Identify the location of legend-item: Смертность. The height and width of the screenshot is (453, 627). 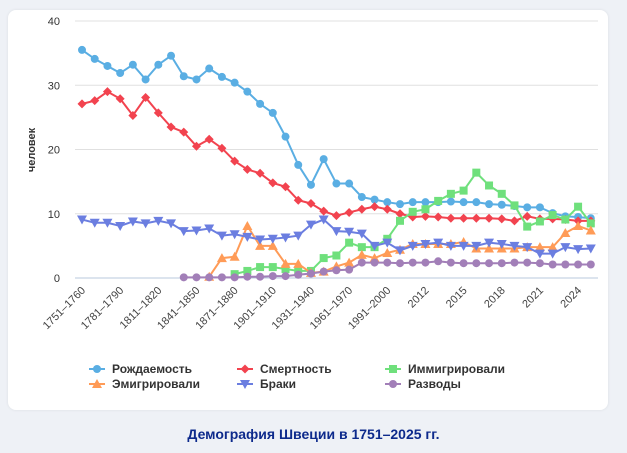
(284, 369).